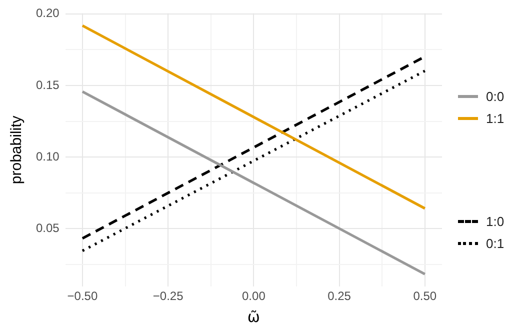  I want to click on legend-label: 1:0, so click(495, 221).